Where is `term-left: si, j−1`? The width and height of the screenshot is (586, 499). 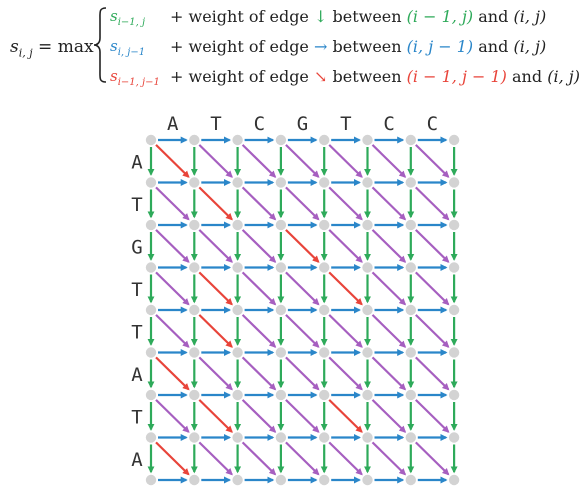
term-left: si, j−1 is located at coordinates (128, 47).